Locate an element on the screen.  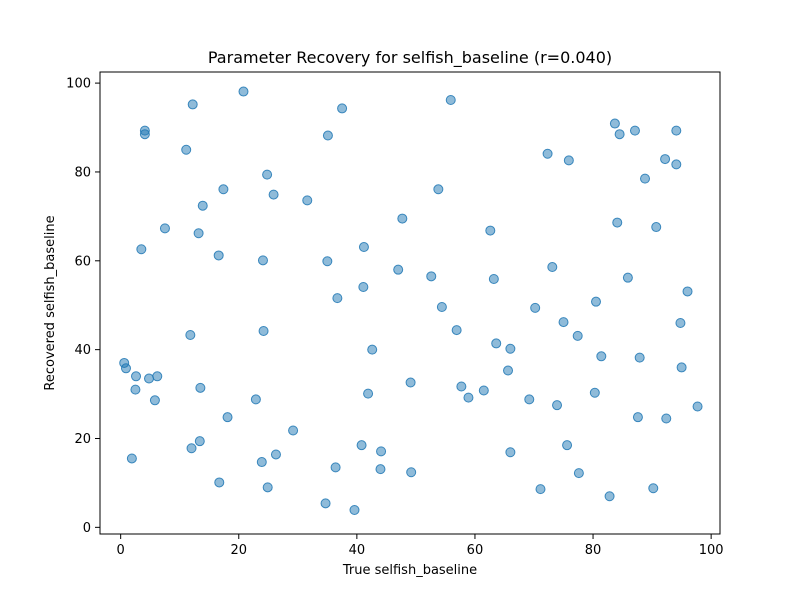
y-tick-label: 0 is located at coordinates (87, 528).